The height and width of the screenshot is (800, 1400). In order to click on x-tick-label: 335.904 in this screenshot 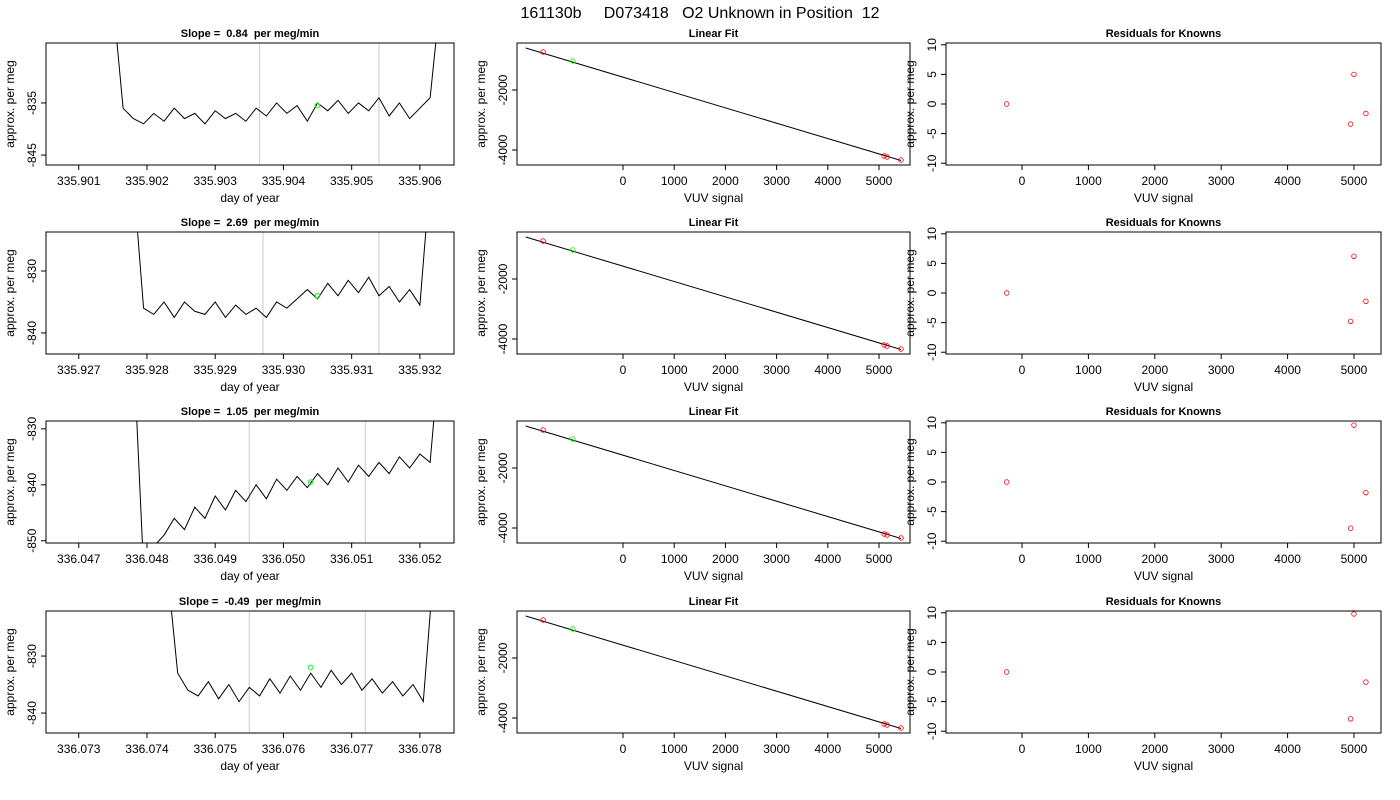, I will do `click(284, 181)`.